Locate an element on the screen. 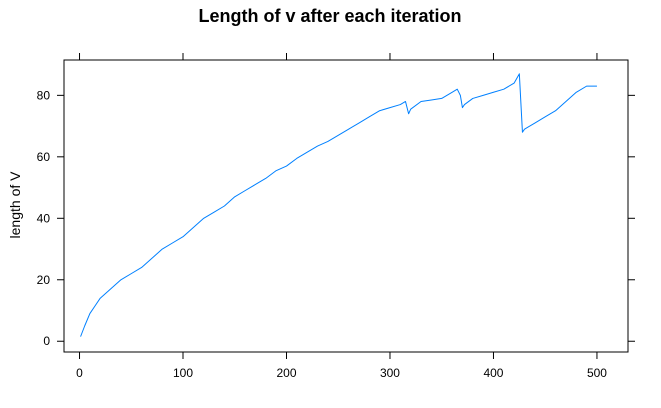 The width and height of the screenshot is (661, 408). y-tick-label-20: 20 is located at coordinates (44, 280).